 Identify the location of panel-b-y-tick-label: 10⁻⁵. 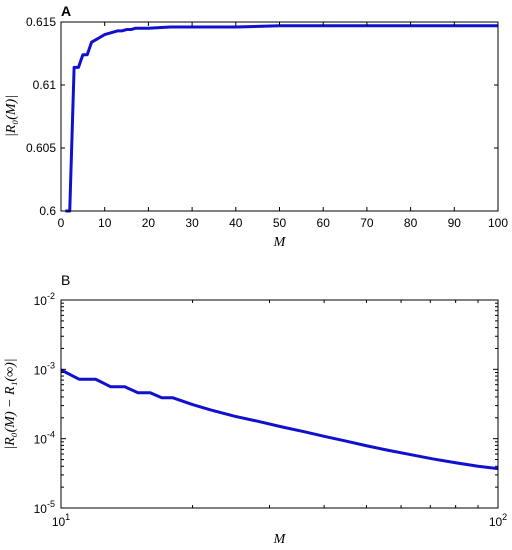
(44, 507).